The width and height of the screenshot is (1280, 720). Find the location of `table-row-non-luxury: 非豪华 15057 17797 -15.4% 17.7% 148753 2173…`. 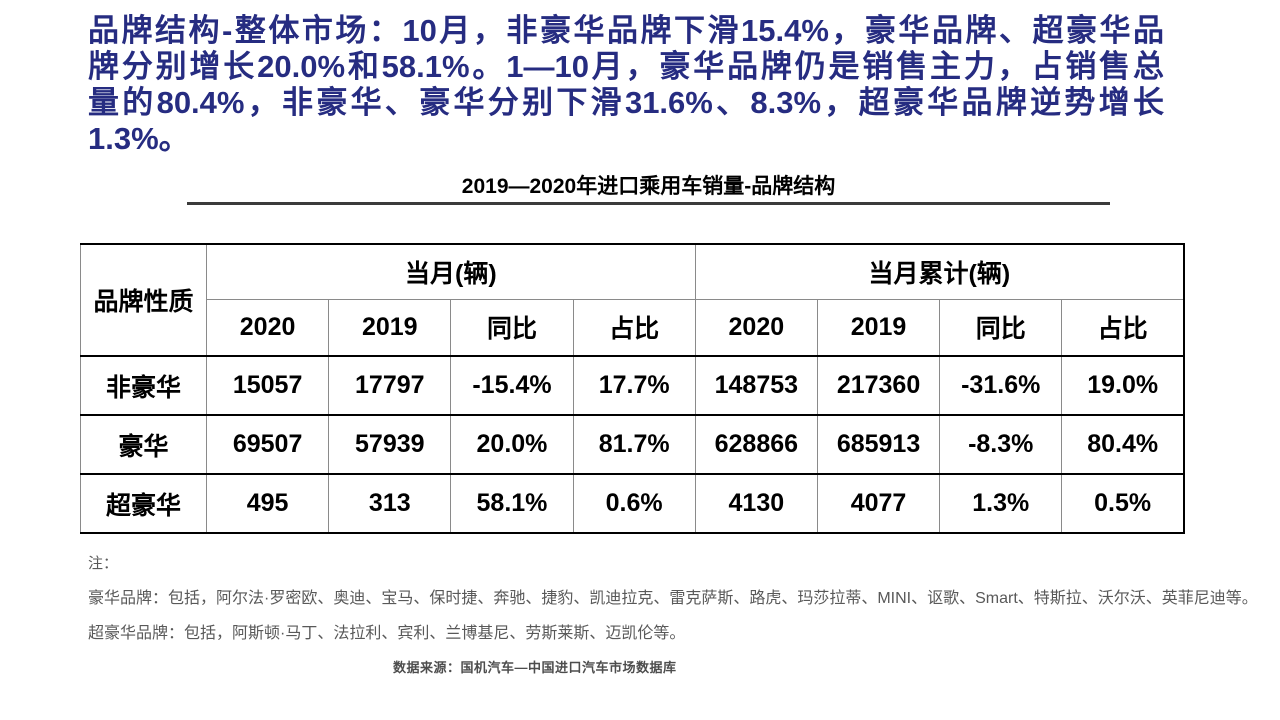

table-row-non-luxury: 非豪华 15057 17797 -15.4% 17.7% 148753 2173… is located at coordinates (632, 385).